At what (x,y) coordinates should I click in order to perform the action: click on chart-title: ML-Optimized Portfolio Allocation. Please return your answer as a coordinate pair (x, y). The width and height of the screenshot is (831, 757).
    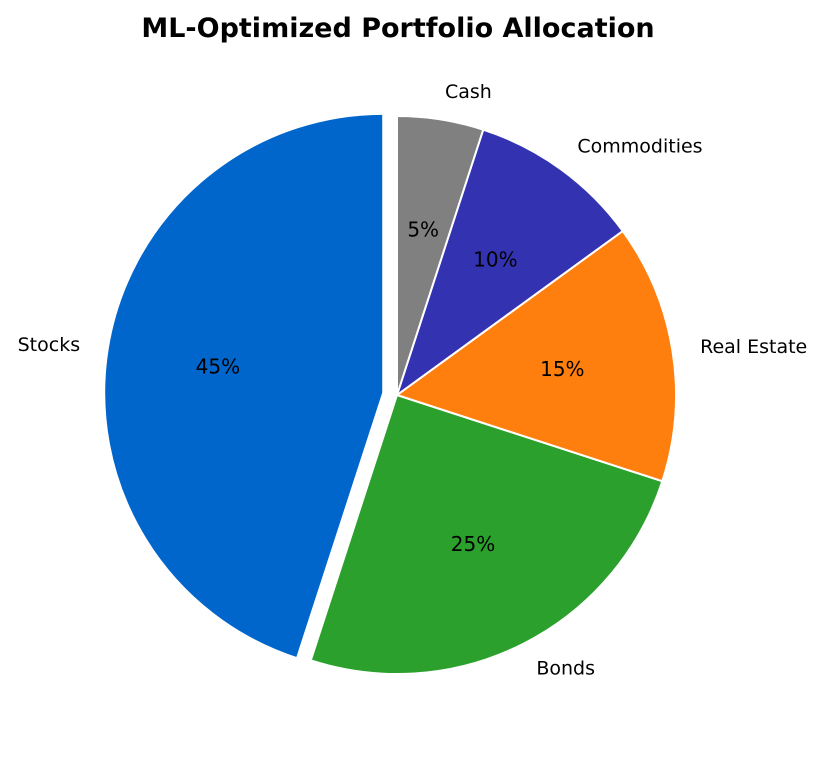
    Looking at the image, I should click on (397, 28).